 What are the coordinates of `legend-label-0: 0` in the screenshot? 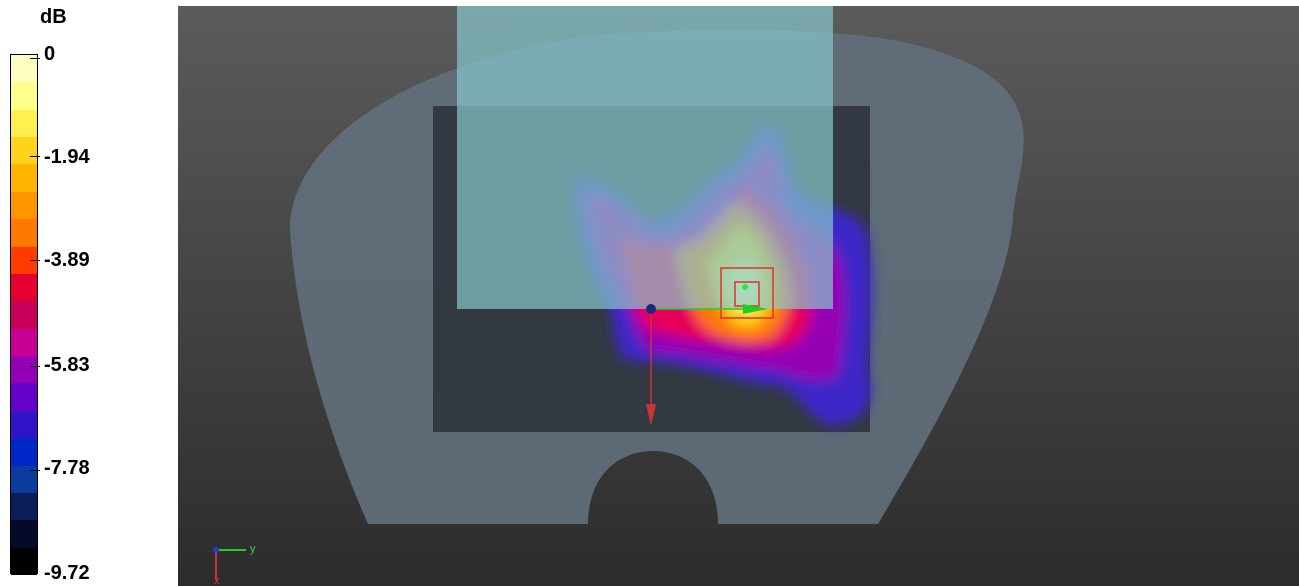 It's located at (50, 54).